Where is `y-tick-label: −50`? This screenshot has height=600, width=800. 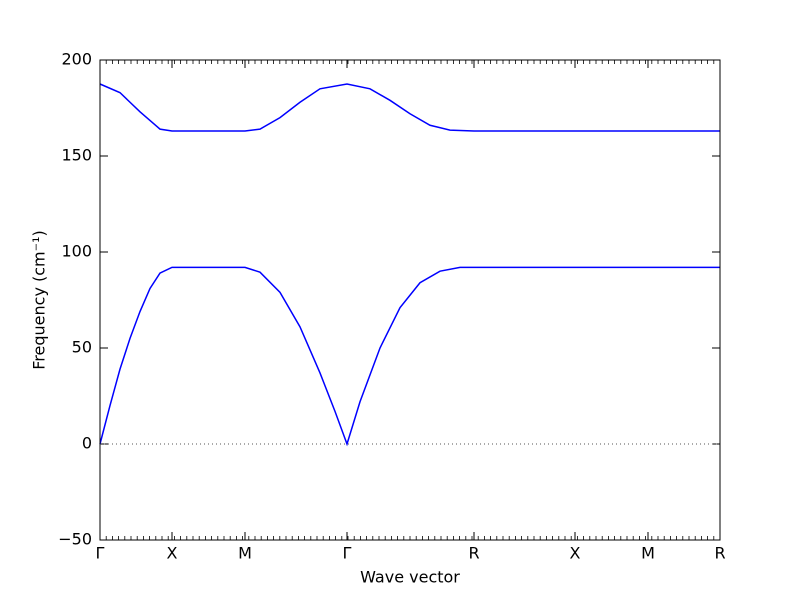 y-tick-label: −50 is located at coordinates (75, 539).